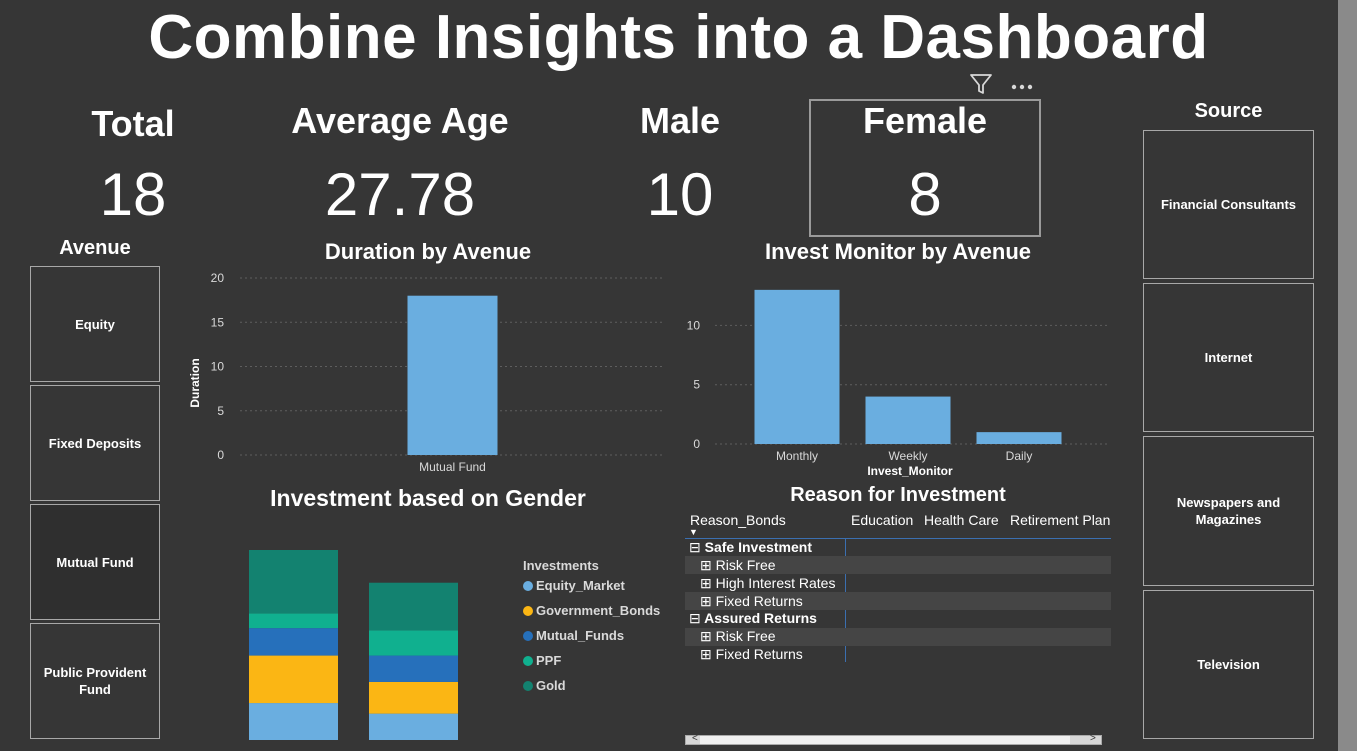 This screenshot has width=1357, height=751. I want to click on legend-label: Equity_Market, so click(580, 585).